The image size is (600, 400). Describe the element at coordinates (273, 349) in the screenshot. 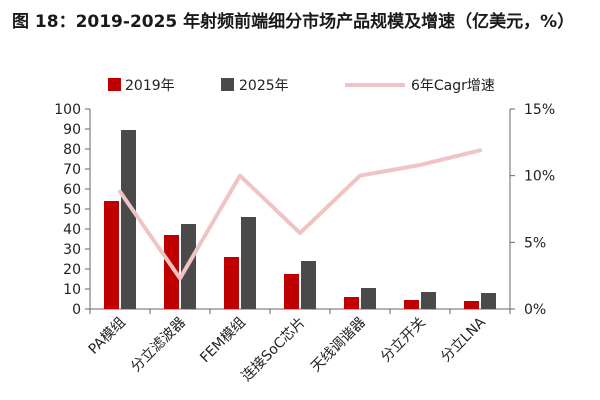

I see `category-label: 连接SoC芯片` at that location.